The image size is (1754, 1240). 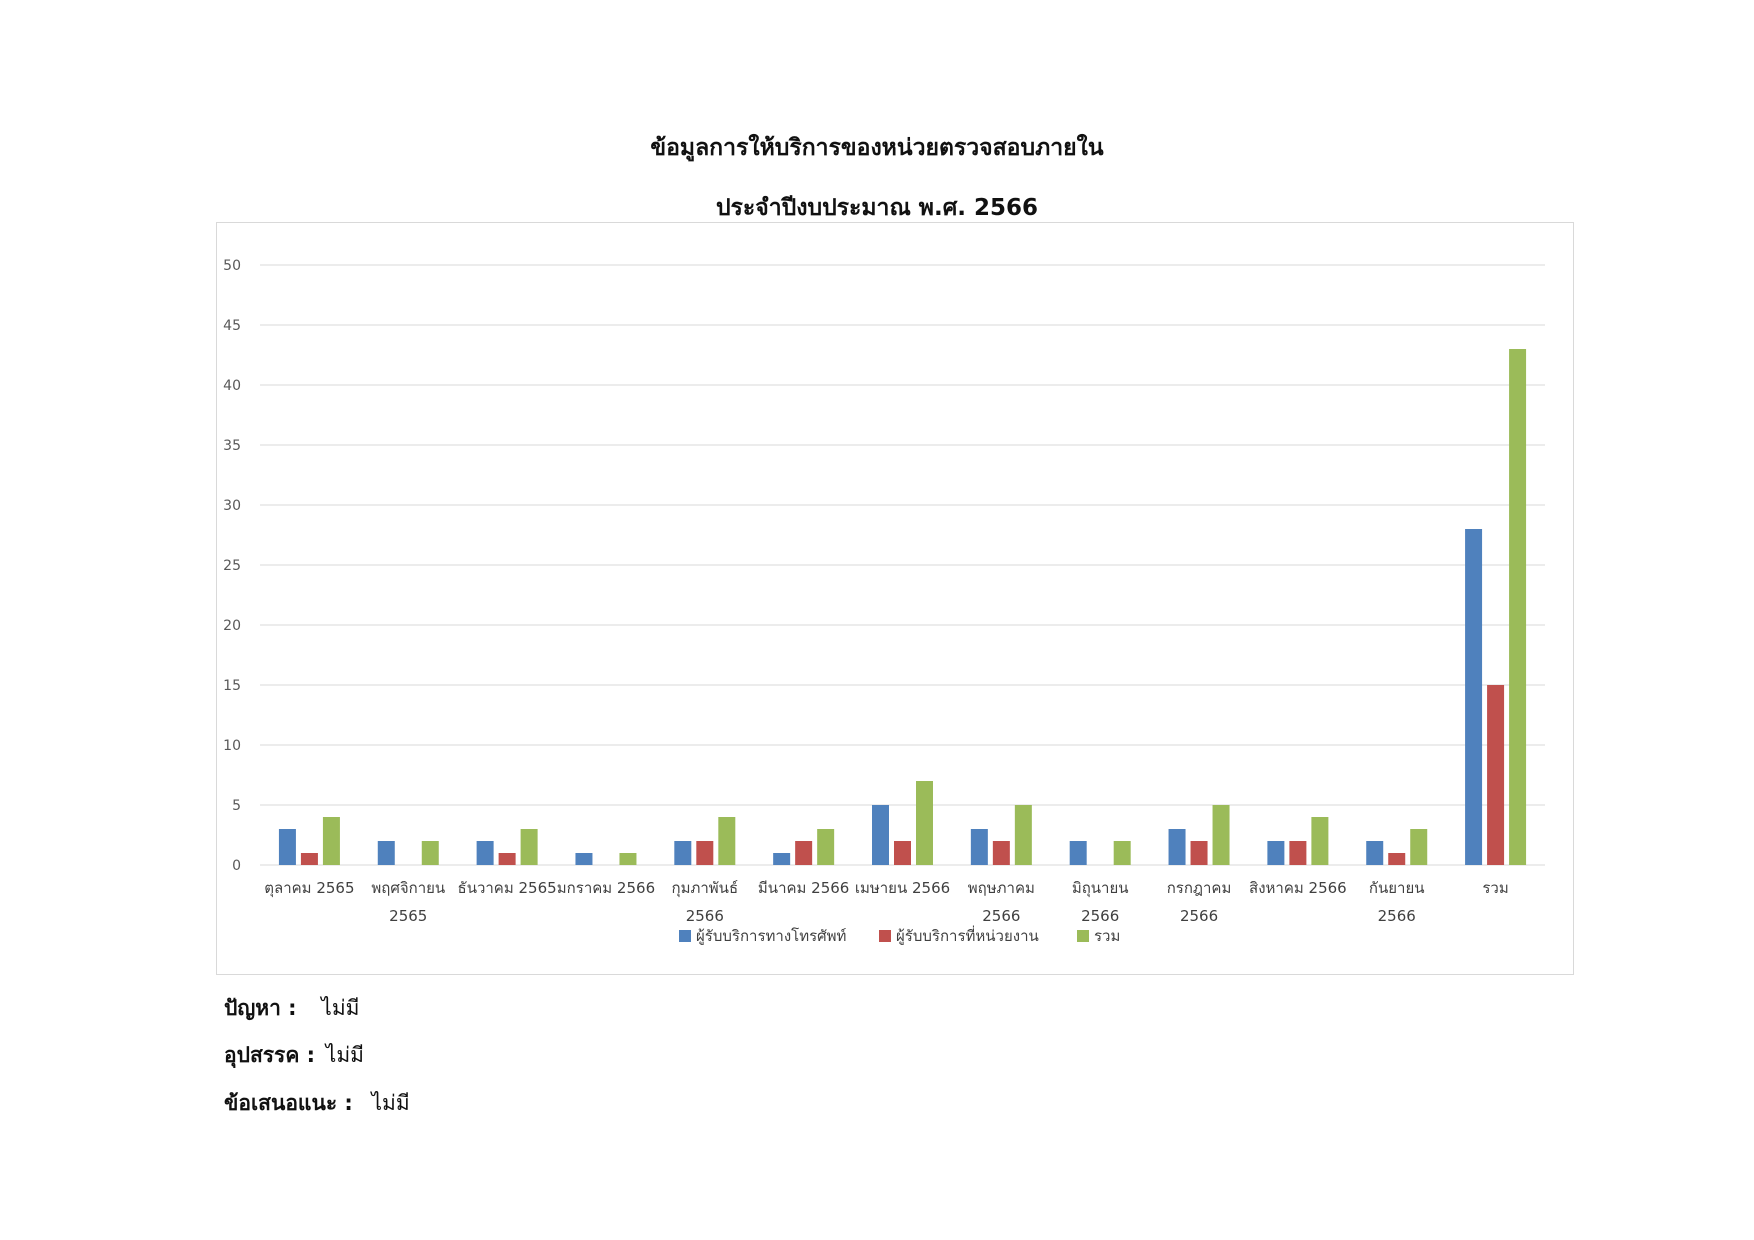 What do you see at coordinates (232, 626) in the screenshot?
I see `y-tick-label: 20` at bounding box center [232, 626].